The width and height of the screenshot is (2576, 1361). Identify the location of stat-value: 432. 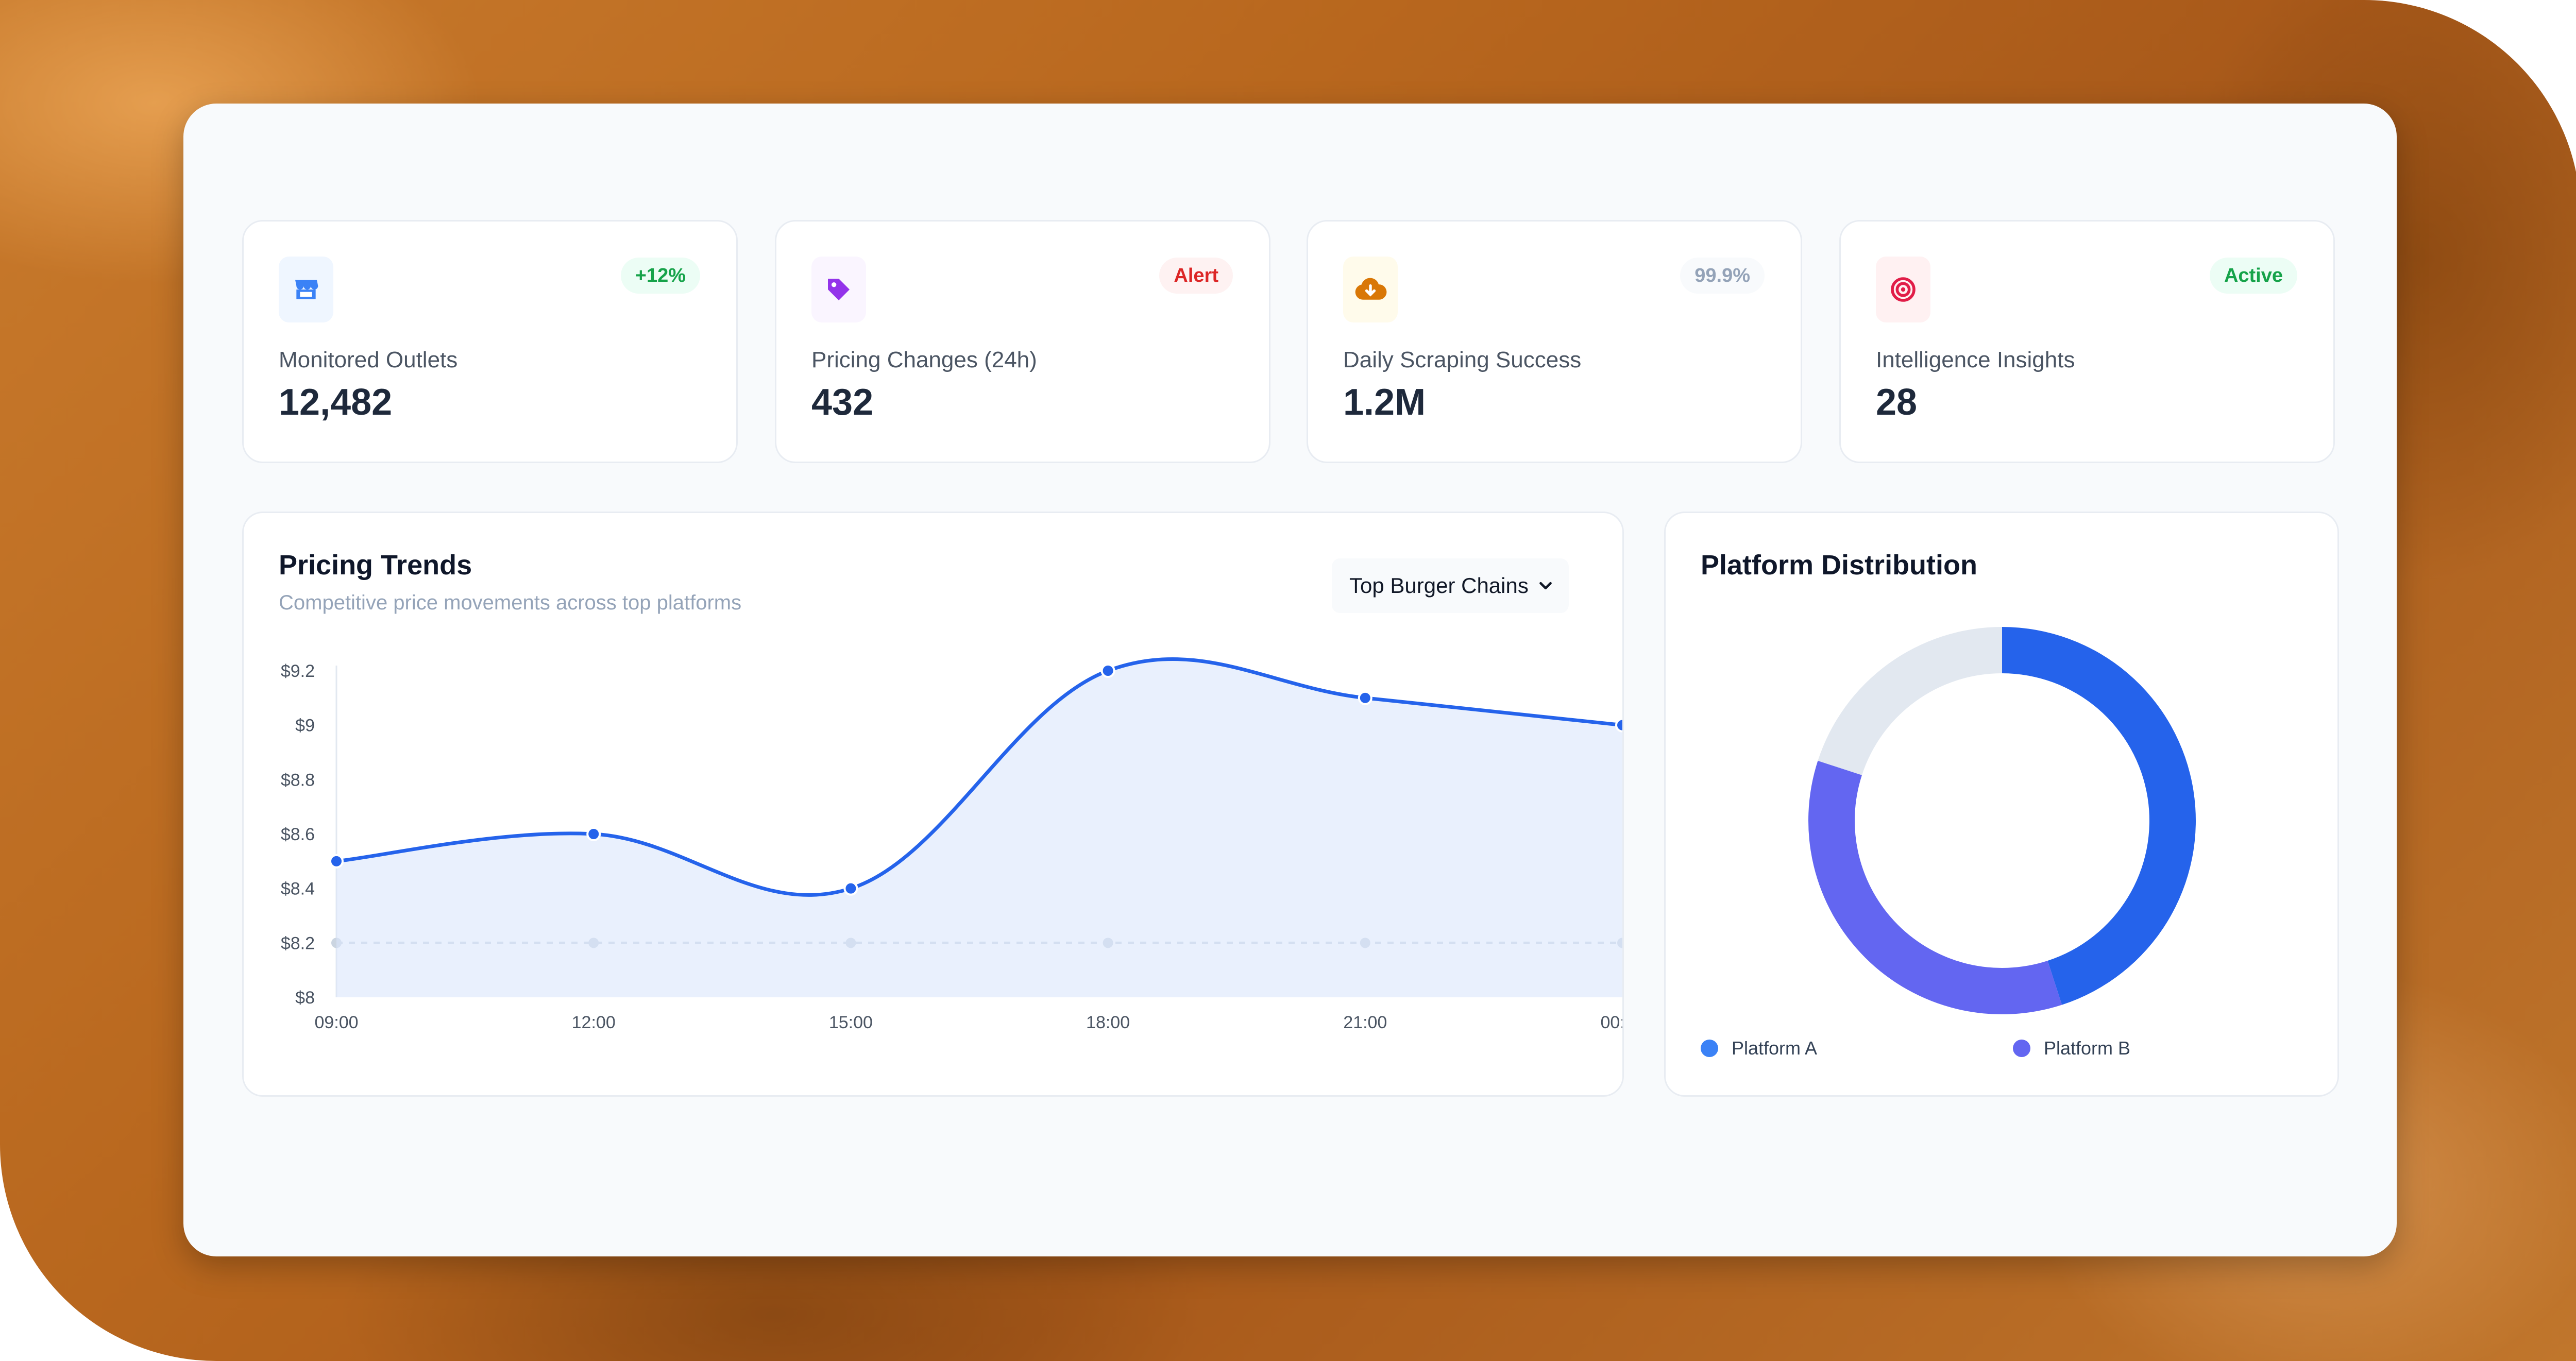
(842, 402).